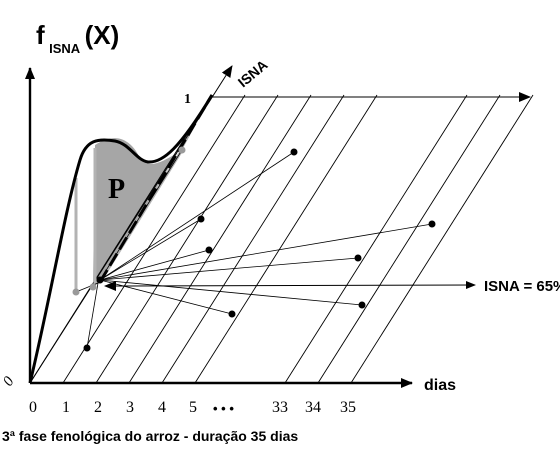  What do you see at coordinates (162, 407) in the screenshot?
I see `x-tick-label: 4` at bounding box center [162, 407].